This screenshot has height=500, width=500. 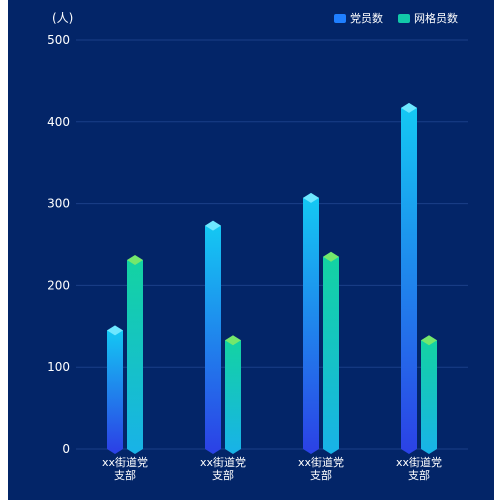 I want to click on y-tick-label: 100, so click(x=58, y=367).